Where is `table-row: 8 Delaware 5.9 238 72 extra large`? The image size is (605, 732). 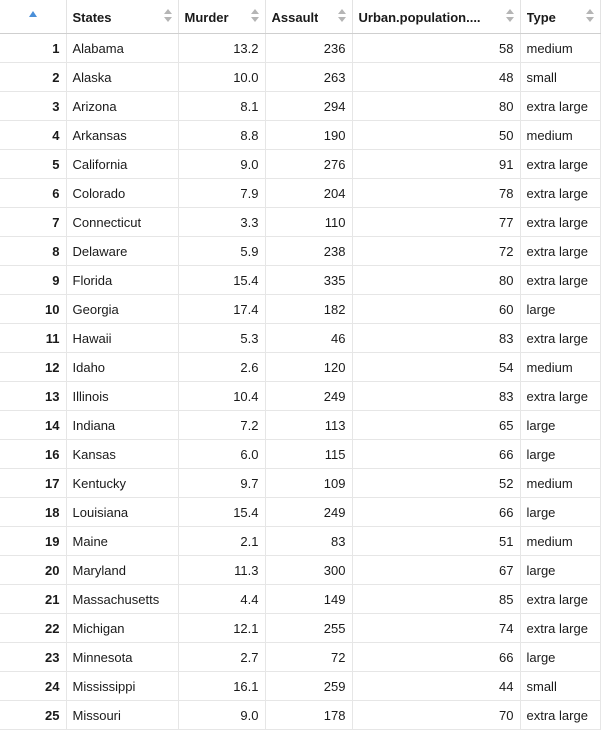
table-row: 8 Delaware 5.9 238 72 extra large is located at coordinates (300, 251).